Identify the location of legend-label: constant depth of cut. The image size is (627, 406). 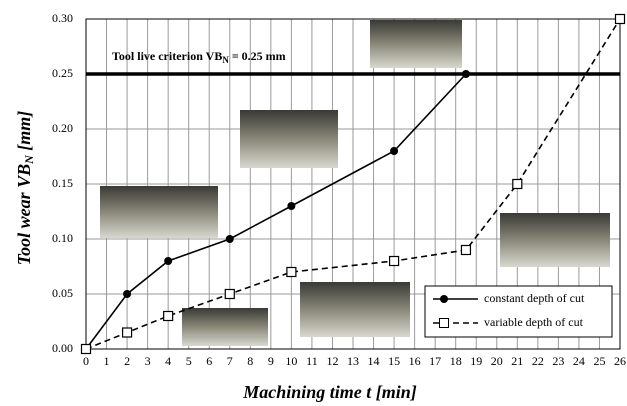
(534, 298).